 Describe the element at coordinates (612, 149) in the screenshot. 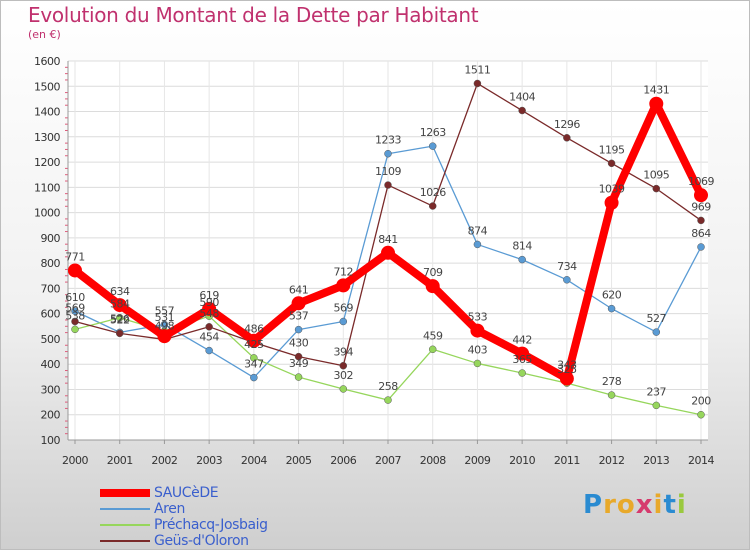

I see `data-label: 1195` at that location.